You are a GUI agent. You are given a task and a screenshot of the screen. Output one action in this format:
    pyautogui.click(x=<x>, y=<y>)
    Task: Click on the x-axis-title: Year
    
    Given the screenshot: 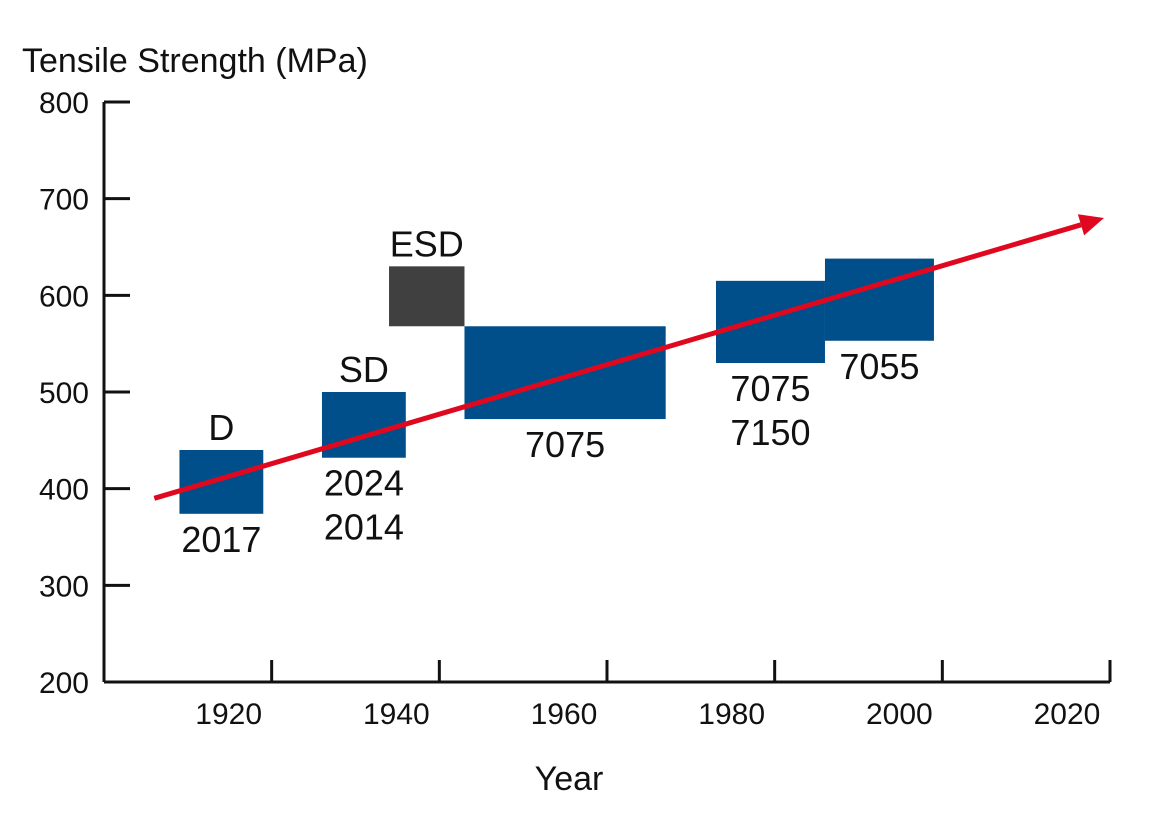 What is the action you would take?
    pyautogui.click(x=569, y=779)
    